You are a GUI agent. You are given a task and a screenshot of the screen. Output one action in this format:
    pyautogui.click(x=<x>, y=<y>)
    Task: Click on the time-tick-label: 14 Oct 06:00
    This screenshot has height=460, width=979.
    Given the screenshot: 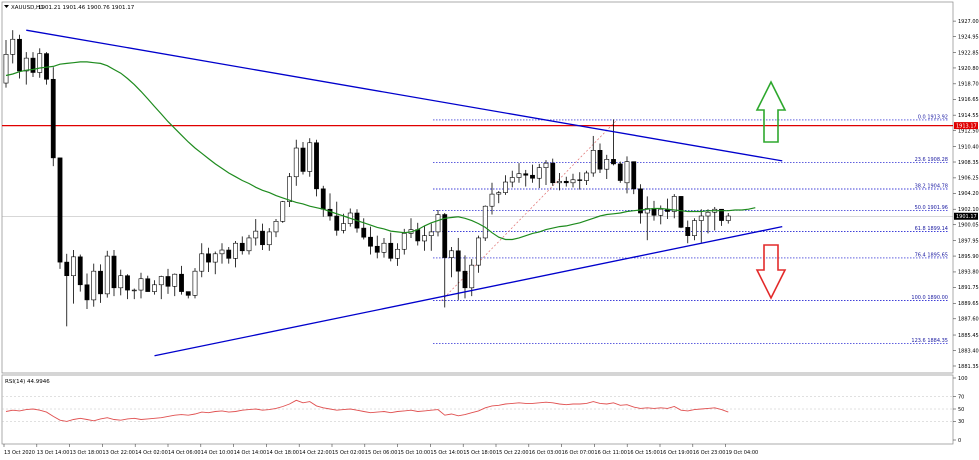 What is the action you would take?
    pyautogui.click(x=184, y=453)
    